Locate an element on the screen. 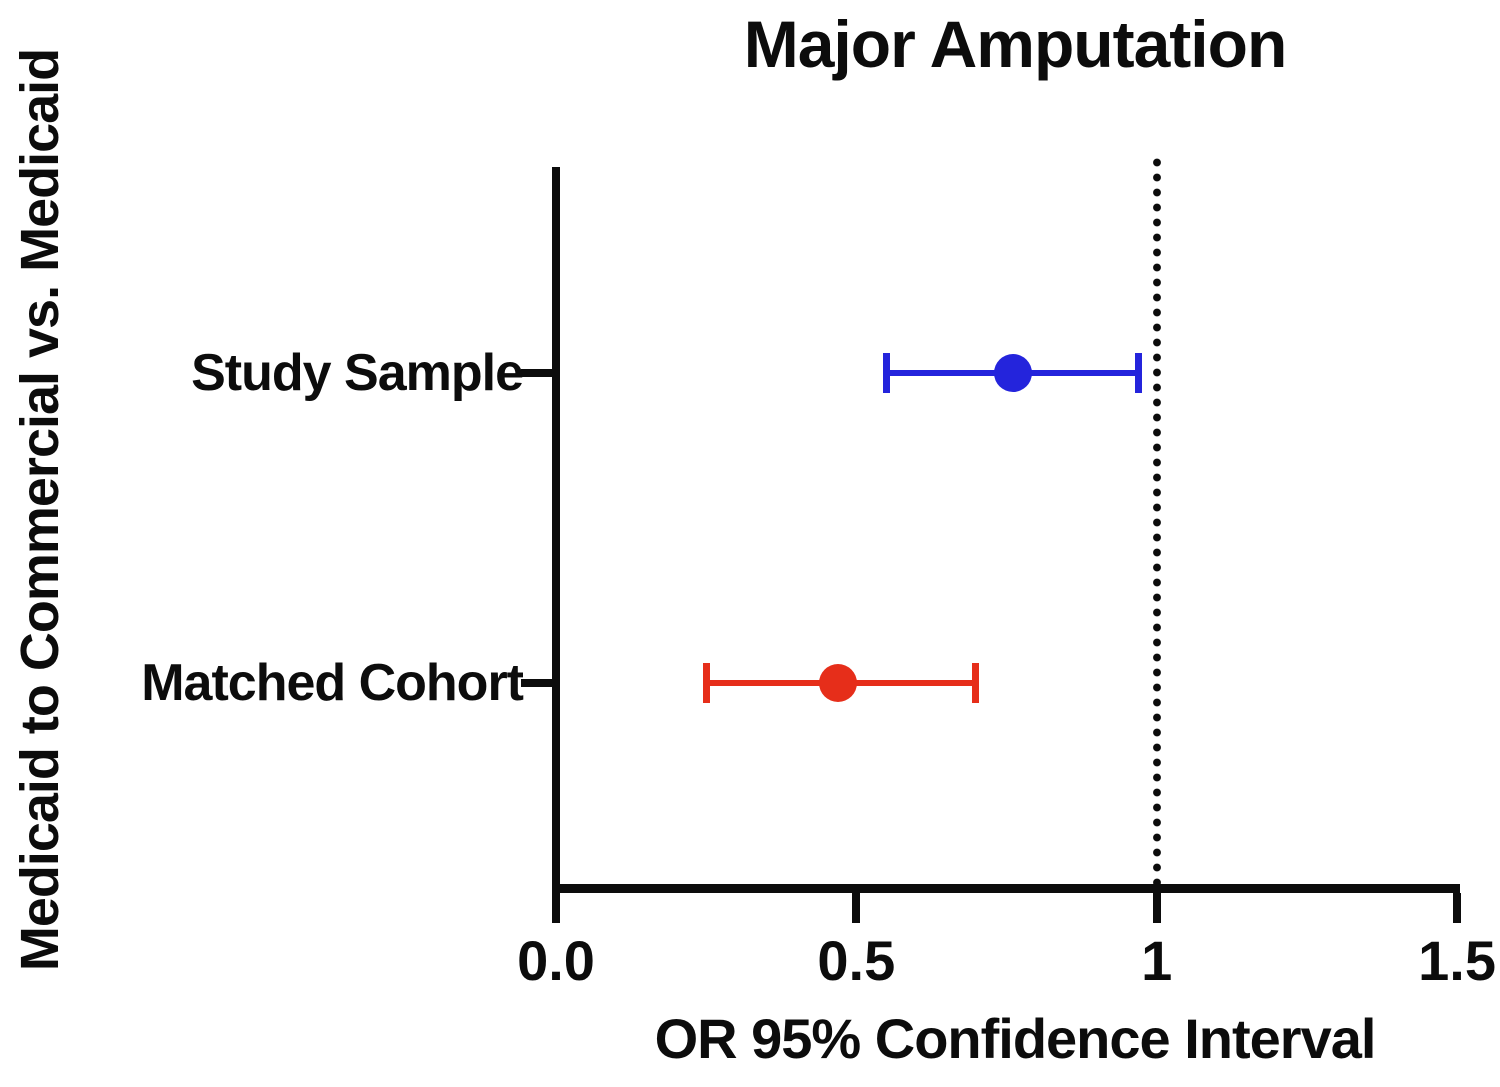 The width and height of the screenshot is (1500, 1087). category-label: Study Sample is located at coordinates (357, 373).